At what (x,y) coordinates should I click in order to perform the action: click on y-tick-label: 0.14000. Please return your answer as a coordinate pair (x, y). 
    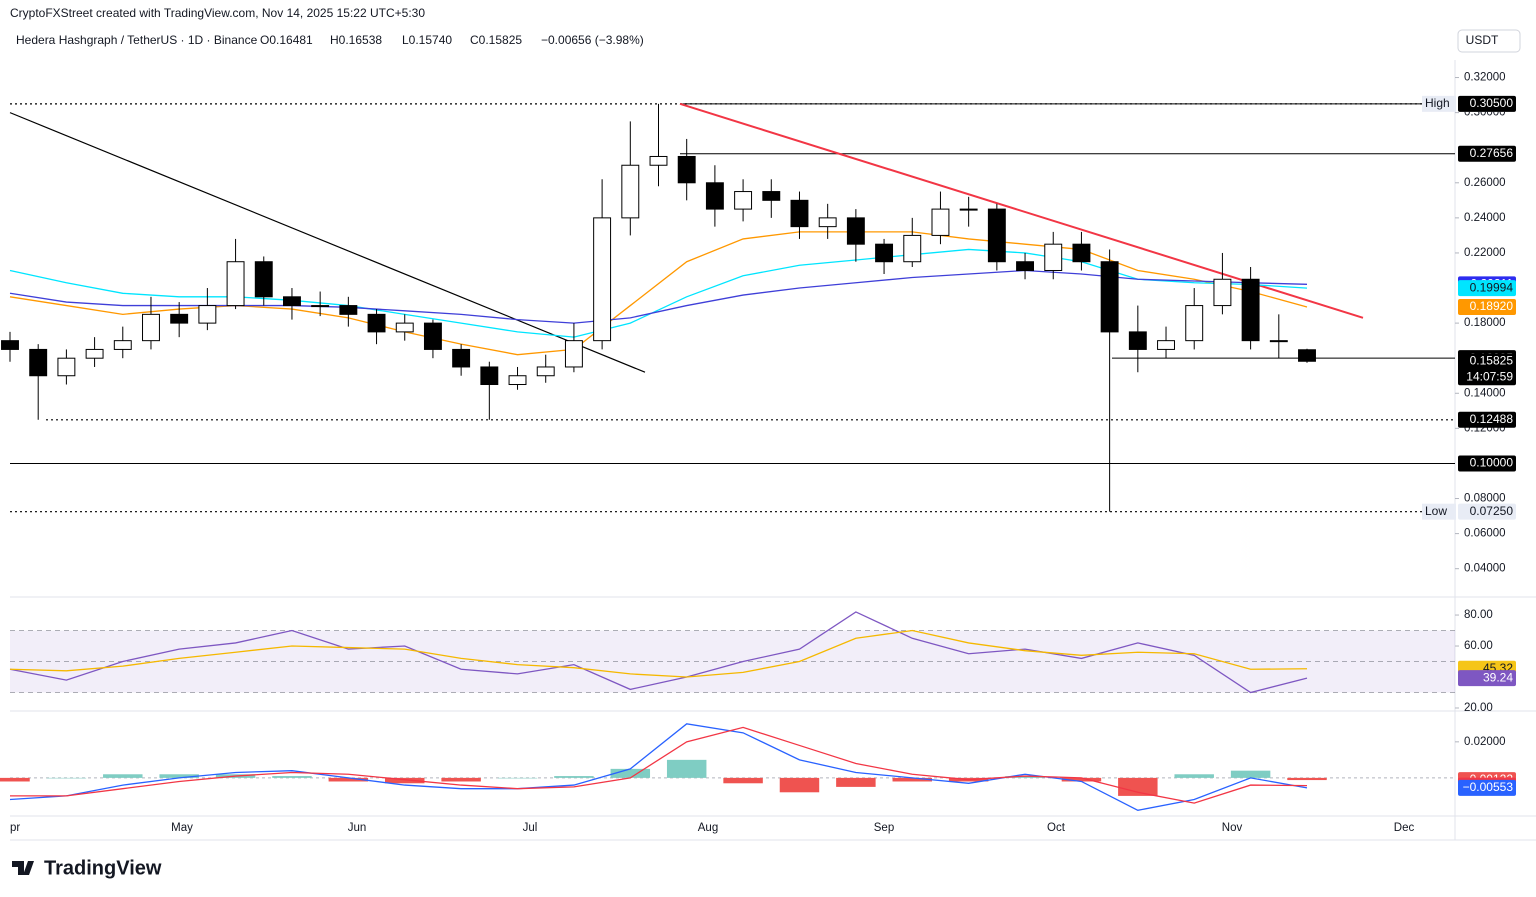
    Looking at the image, I should click on (1485, 393).